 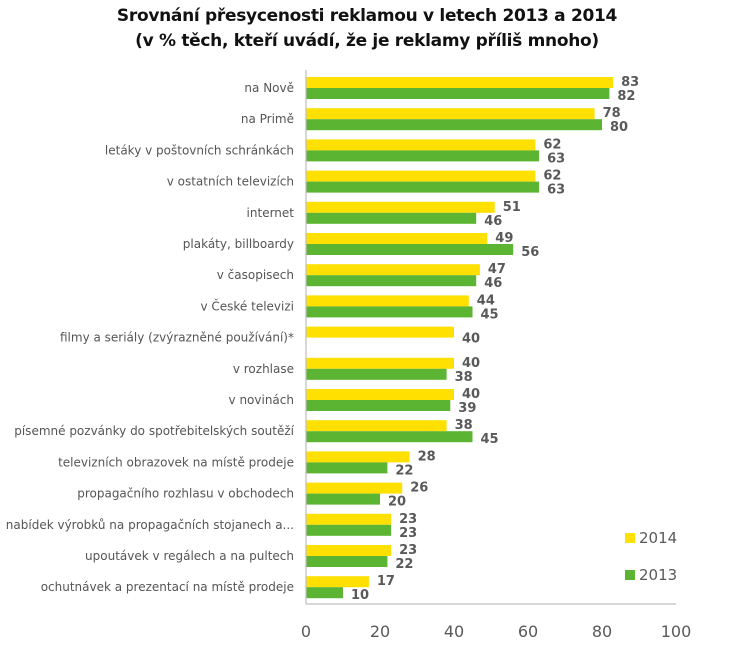 I want to click on legend: 2014 2013, so click(x=651, y=556).